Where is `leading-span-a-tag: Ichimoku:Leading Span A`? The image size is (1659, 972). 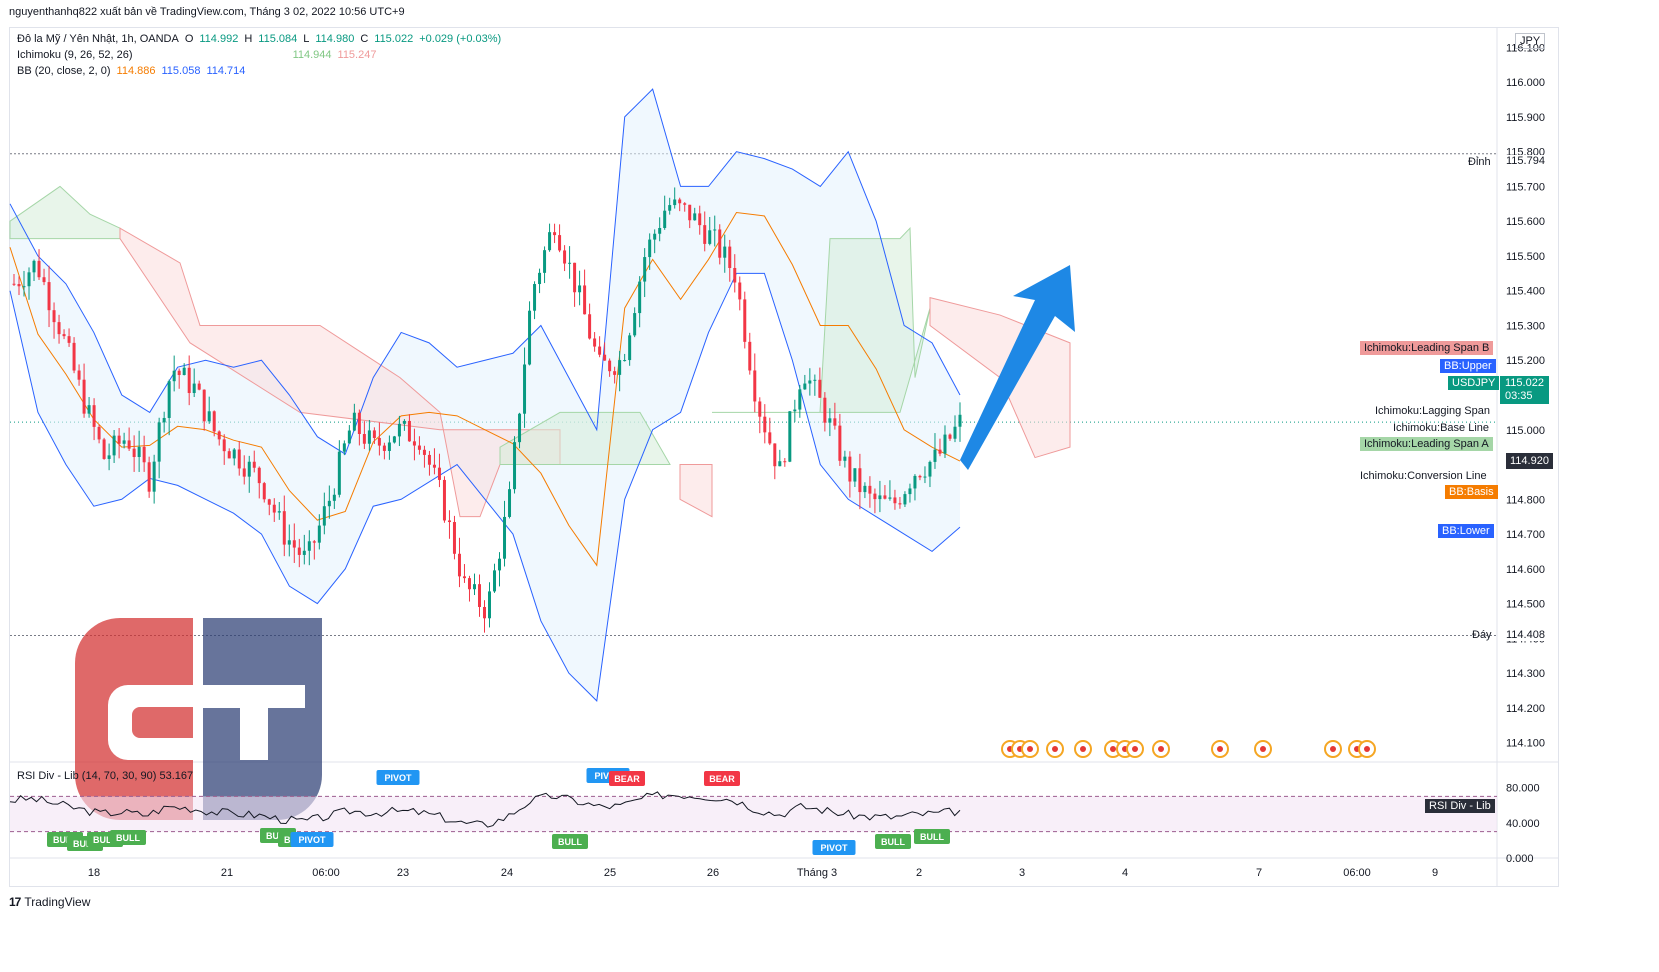
leading-span-a-tag: Ichimoku:Leading Span A is located at coordinates (1426, 444).